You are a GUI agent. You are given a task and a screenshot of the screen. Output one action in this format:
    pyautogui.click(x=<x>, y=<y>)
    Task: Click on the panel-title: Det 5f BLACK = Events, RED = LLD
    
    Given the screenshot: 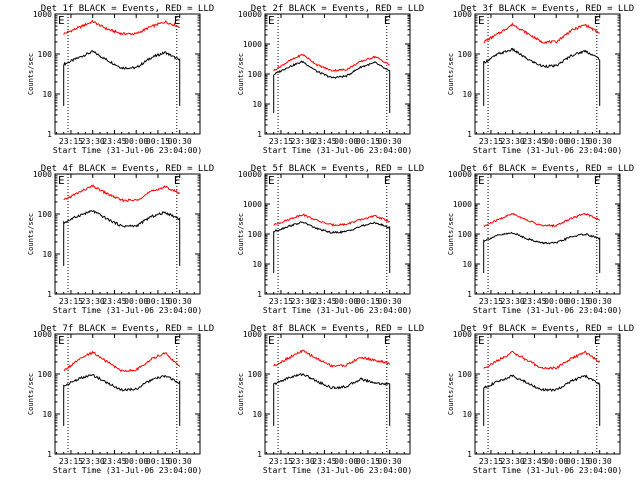 What is the action you would take?
    pyautogui.click(x=337, y=169)
    